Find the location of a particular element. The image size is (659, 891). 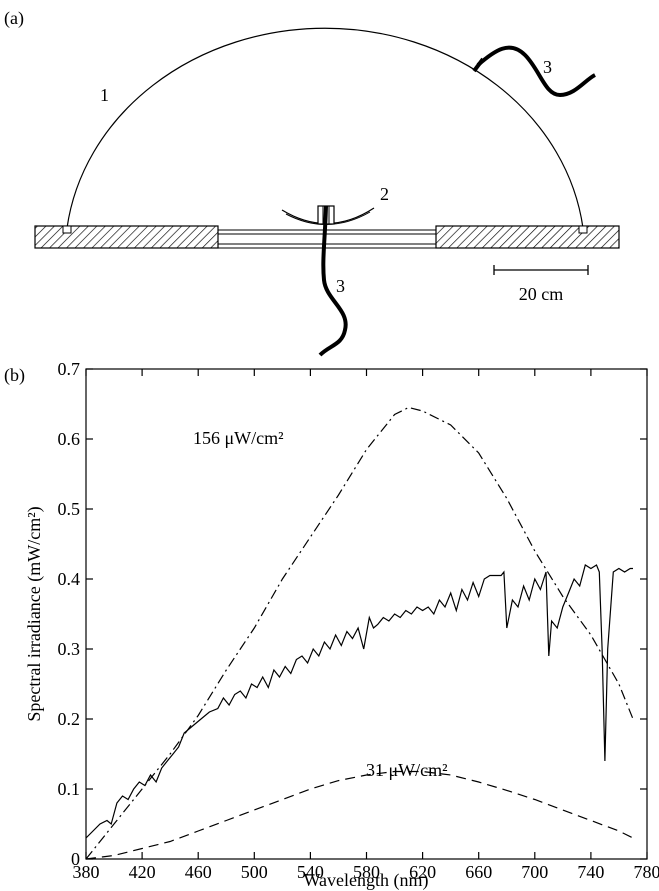

panel-b-label: (b) is located at coordinates (14, 375).